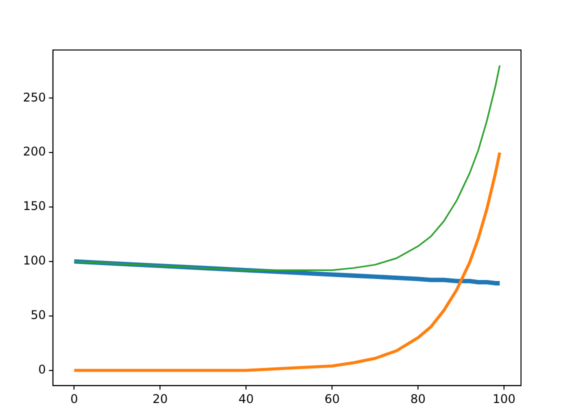  I want to click on x-tick-label: 60, so click(332, 399).